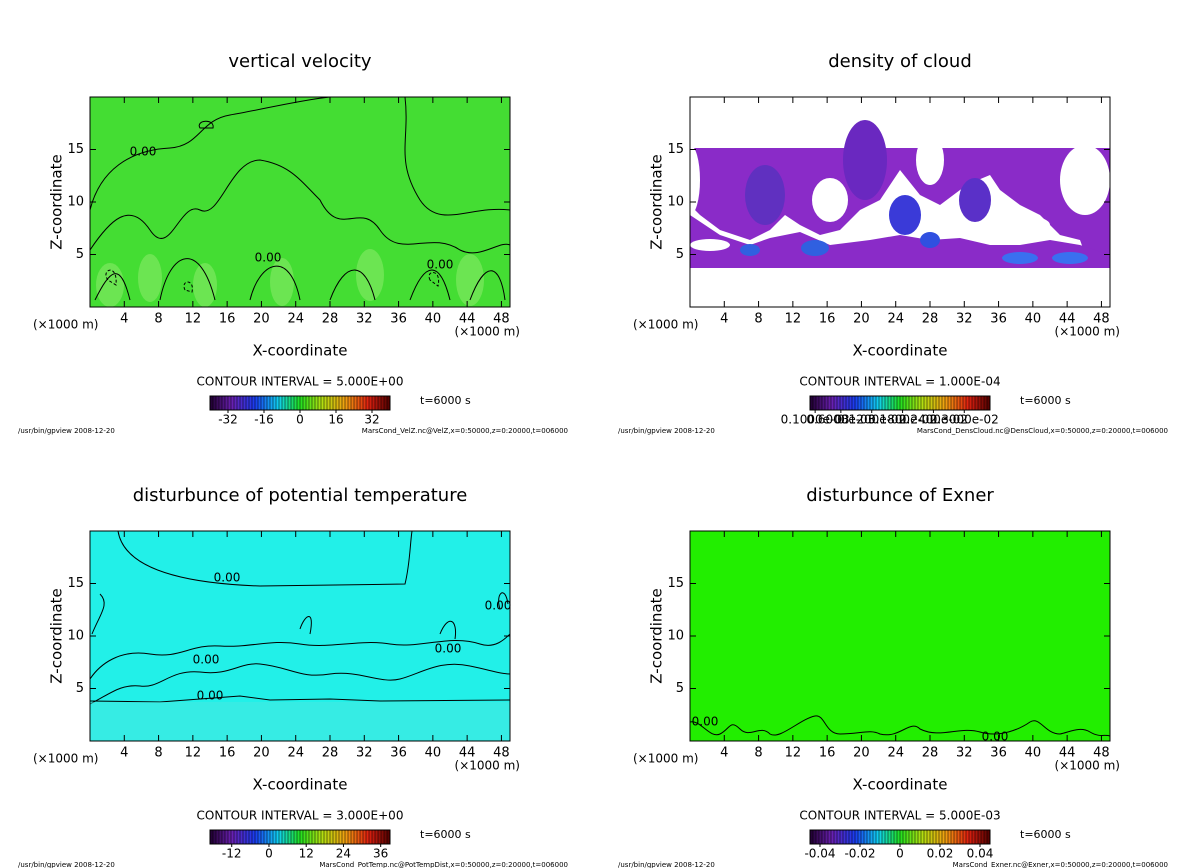  Describe the element at coordinates (900, 208) in the screenshot. I see `cloud-region` at that location.